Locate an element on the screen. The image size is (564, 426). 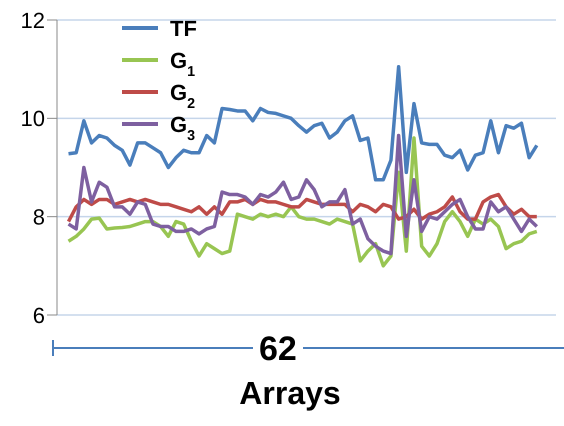
legend-label: TF is located at coordinates (183, 28).